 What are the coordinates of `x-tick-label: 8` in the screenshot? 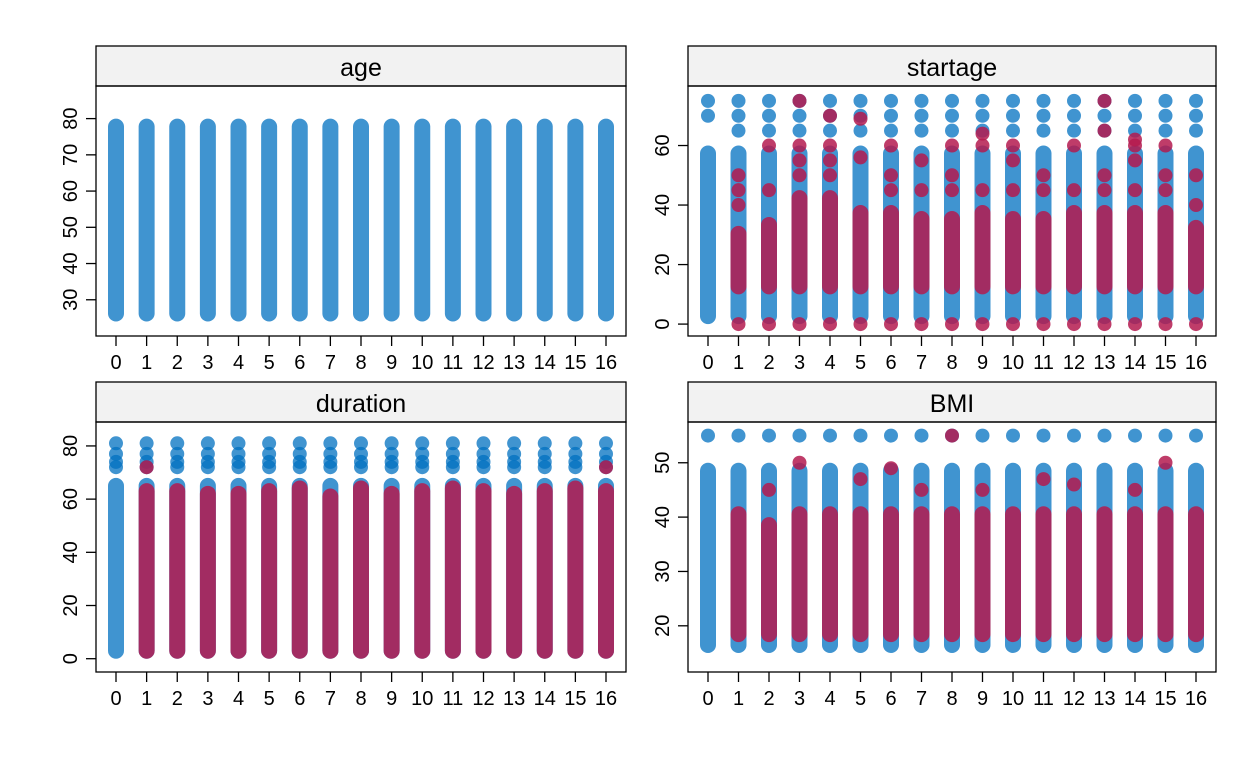 It's located at (951, 699).